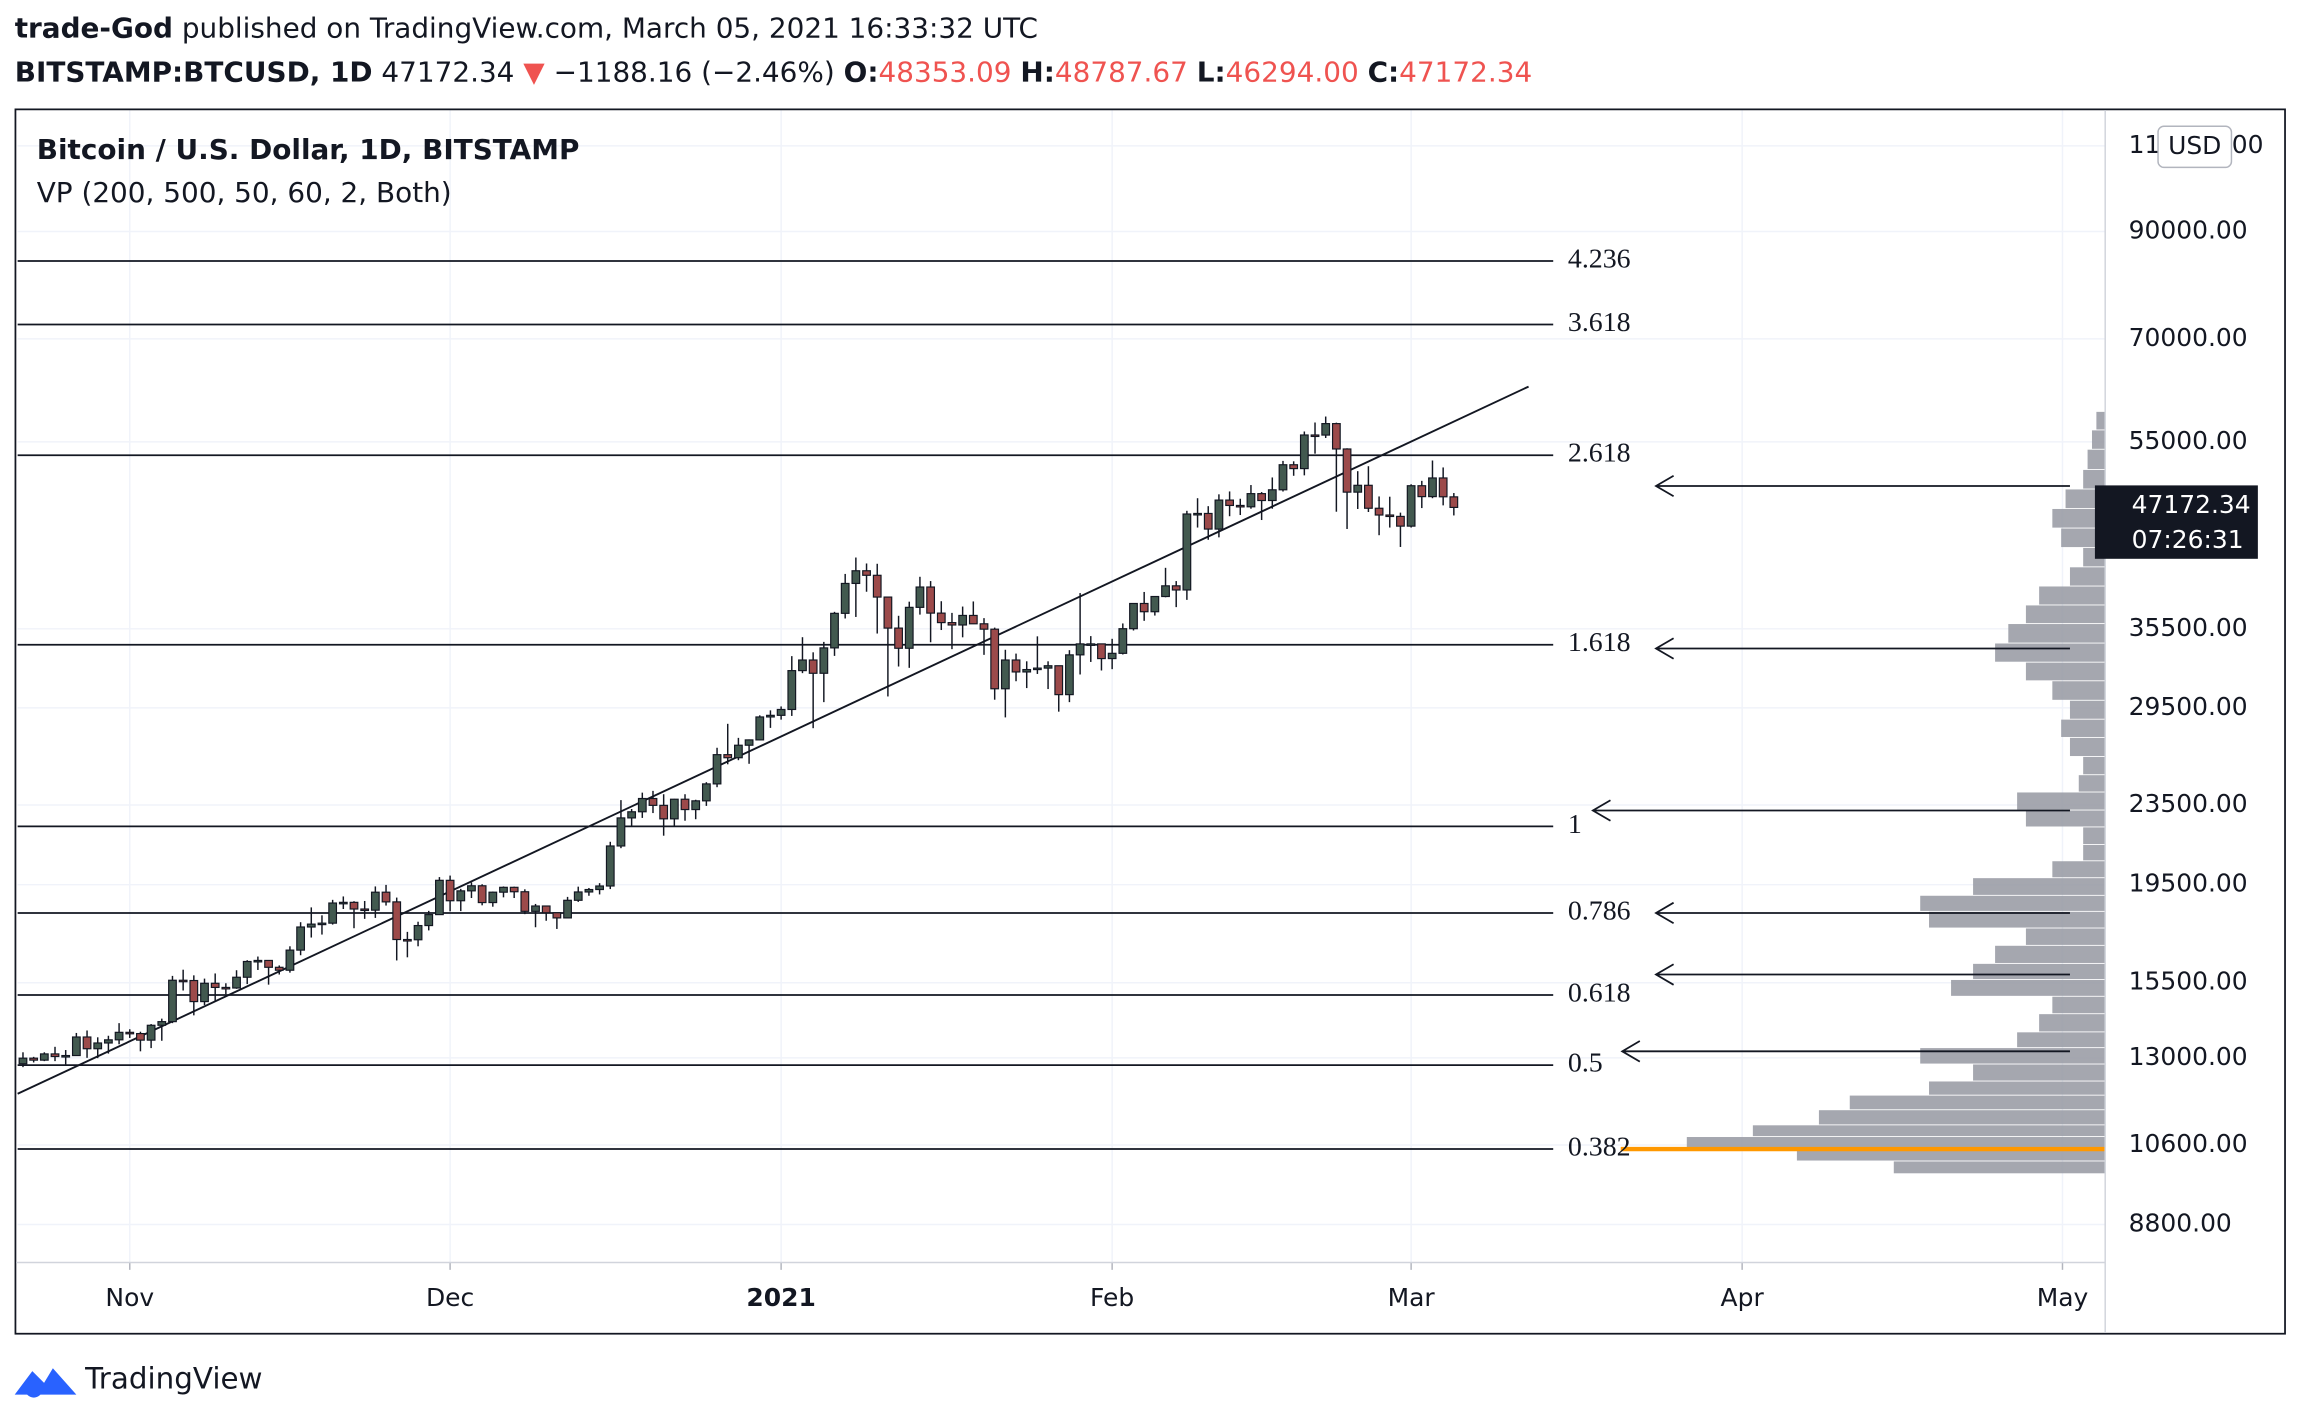  I want to click on high-label: H:, so click(1037, 71).